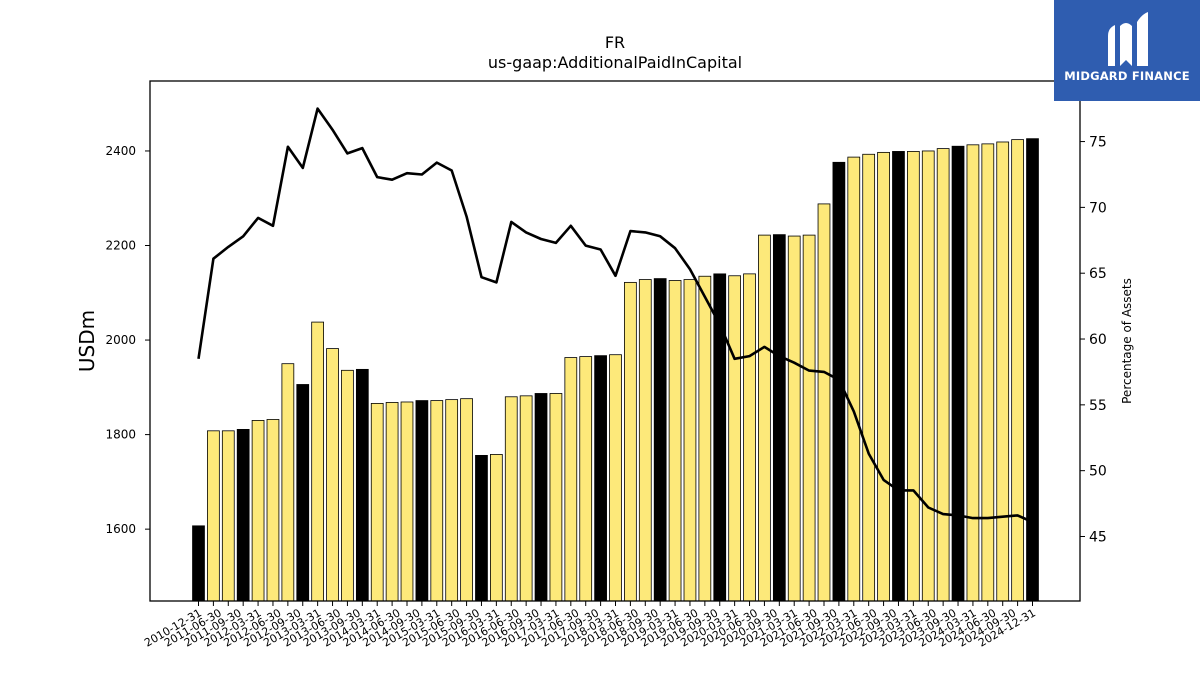 This screenshot has height=675, width=1200. I want to click on y-axis-left: 1600 1800 2000 2200 2400, so click(127, 340).